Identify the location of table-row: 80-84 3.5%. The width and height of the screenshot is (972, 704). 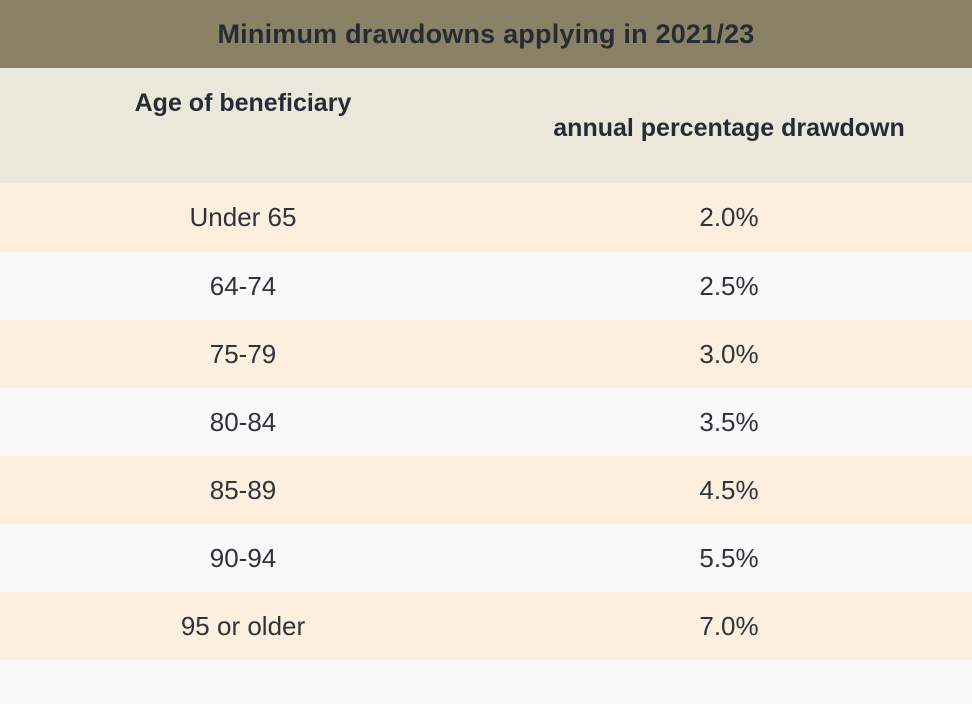
(486, 422).